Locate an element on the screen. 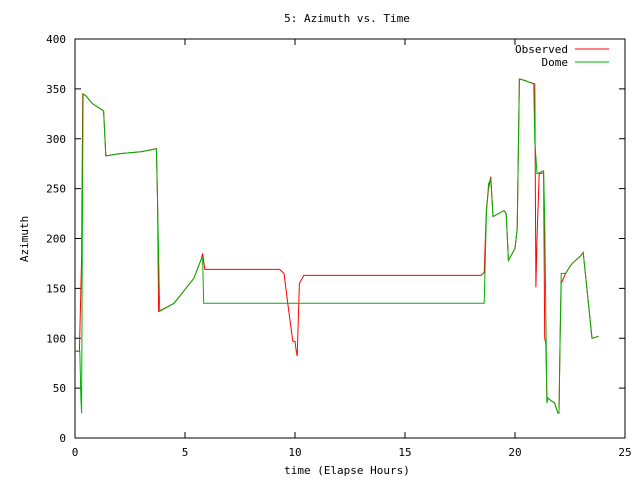 The height and width of the screenshot is (480, 640). x-tick-label: 20 is located at coordinates (514, 452).